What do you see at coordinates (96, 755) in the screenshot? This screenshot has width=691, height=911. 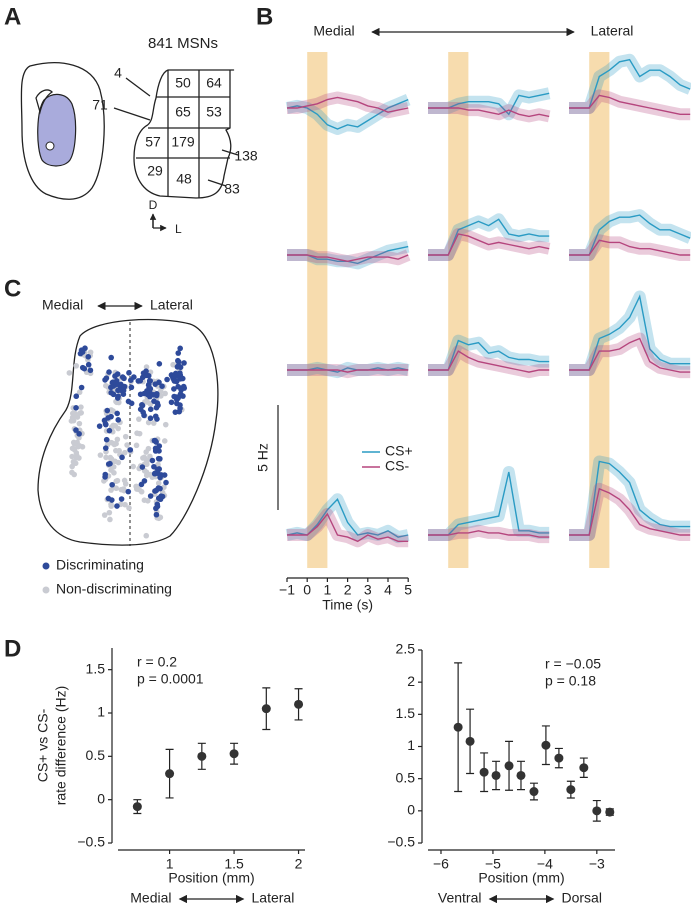 I see `y-tick-label: 0.5` at bounding box center [96, 755].